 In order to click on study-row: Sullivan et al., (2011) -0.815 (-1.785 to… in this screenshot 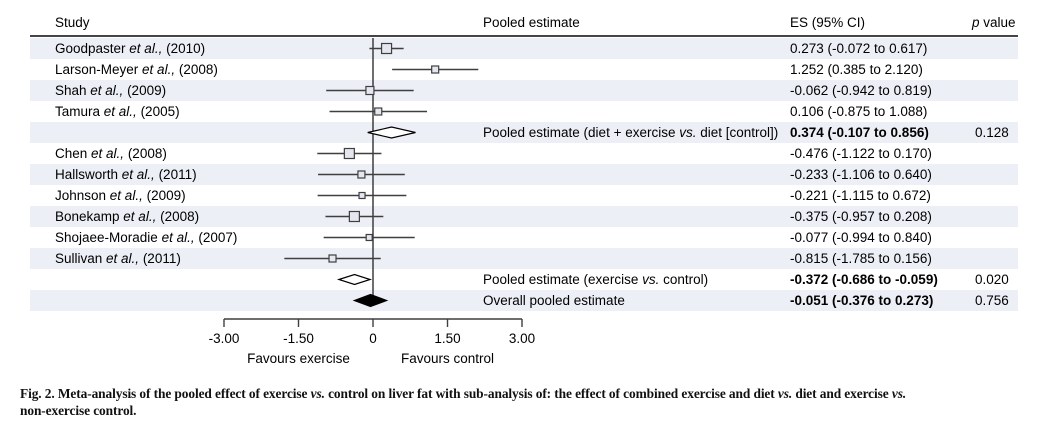, I will do `click(524, 258)`.